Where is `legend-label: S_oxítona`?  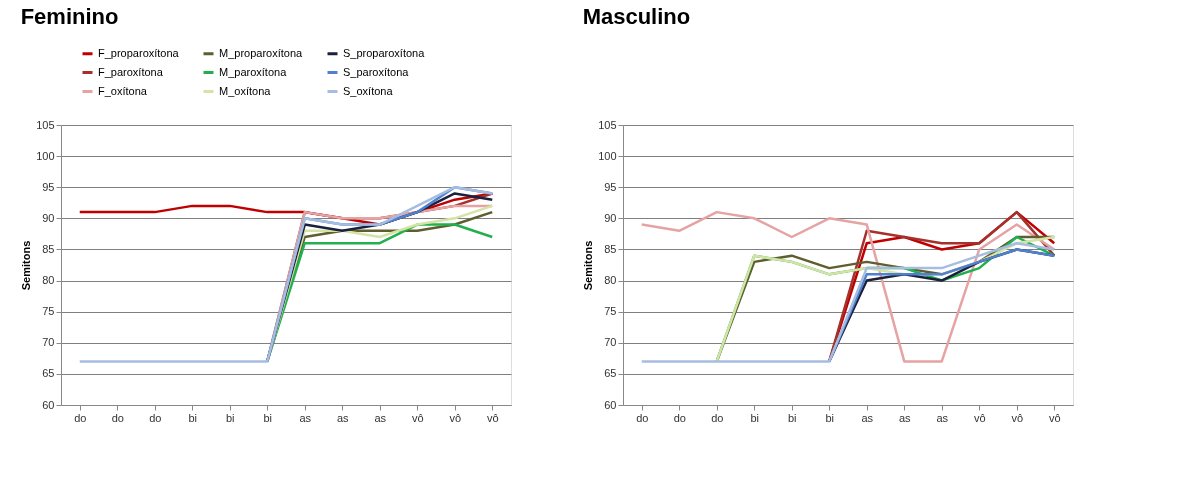
legend-label: S_oxítona is located at coordinates (368, 90).